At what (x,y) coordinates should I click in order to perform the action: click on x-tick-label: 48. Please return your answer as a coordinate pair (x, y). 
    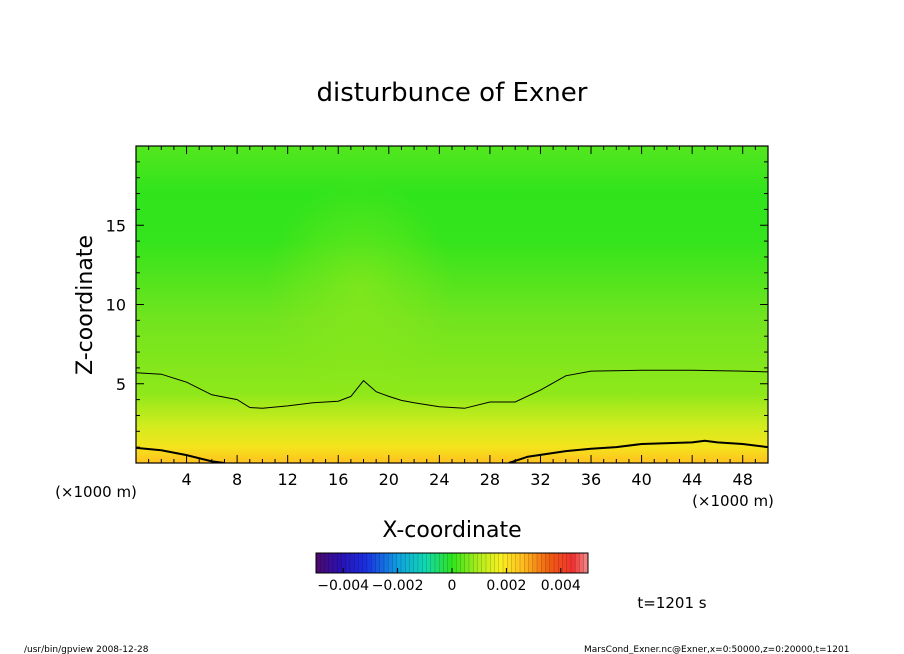
    Looking at the image, I should click on (743, 479).